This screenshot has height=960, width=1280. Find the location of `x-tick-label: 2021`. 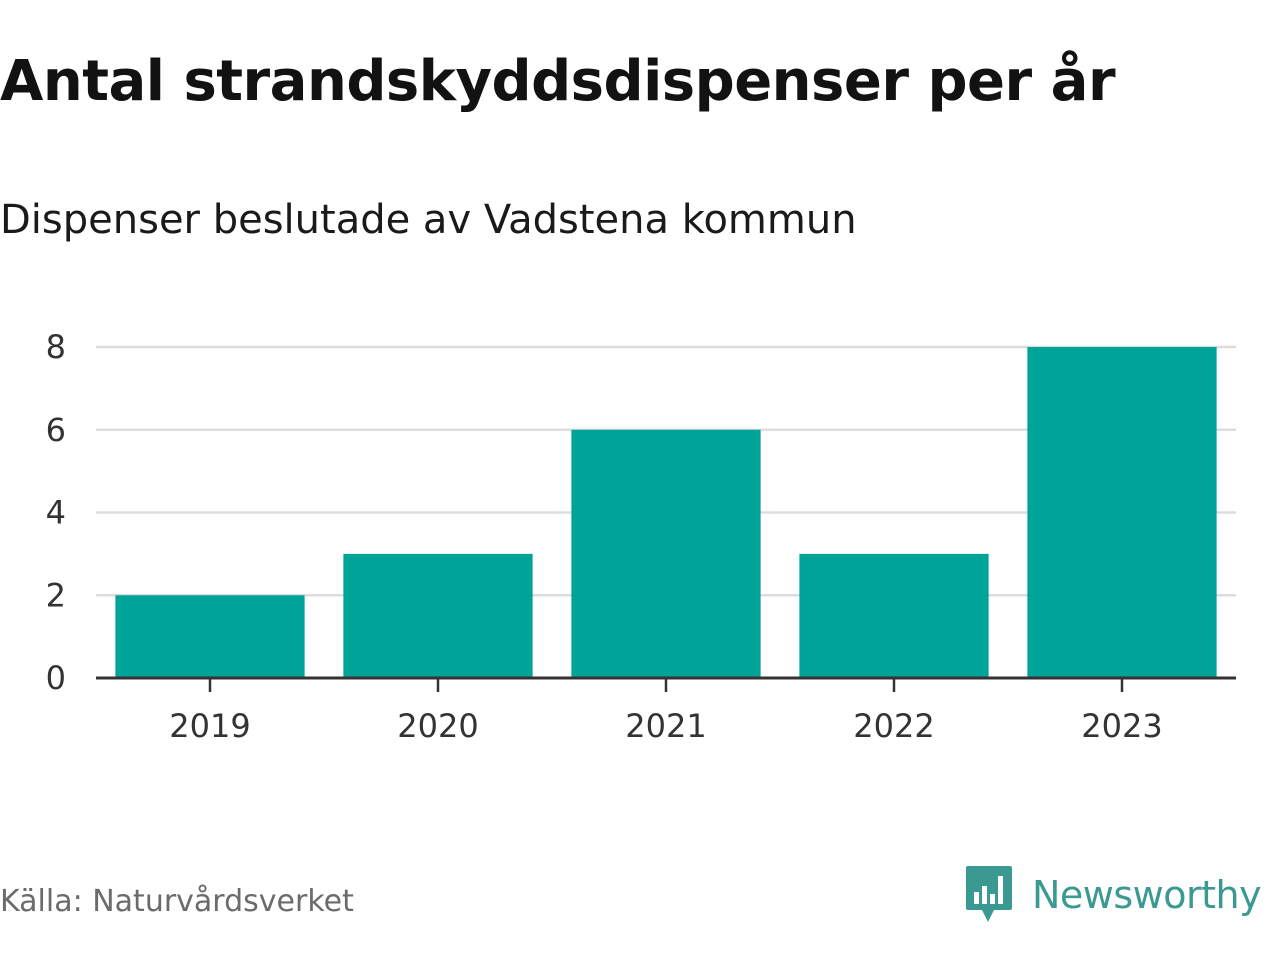

x-tick-label: 2021 is located at coordinates (665, 726).